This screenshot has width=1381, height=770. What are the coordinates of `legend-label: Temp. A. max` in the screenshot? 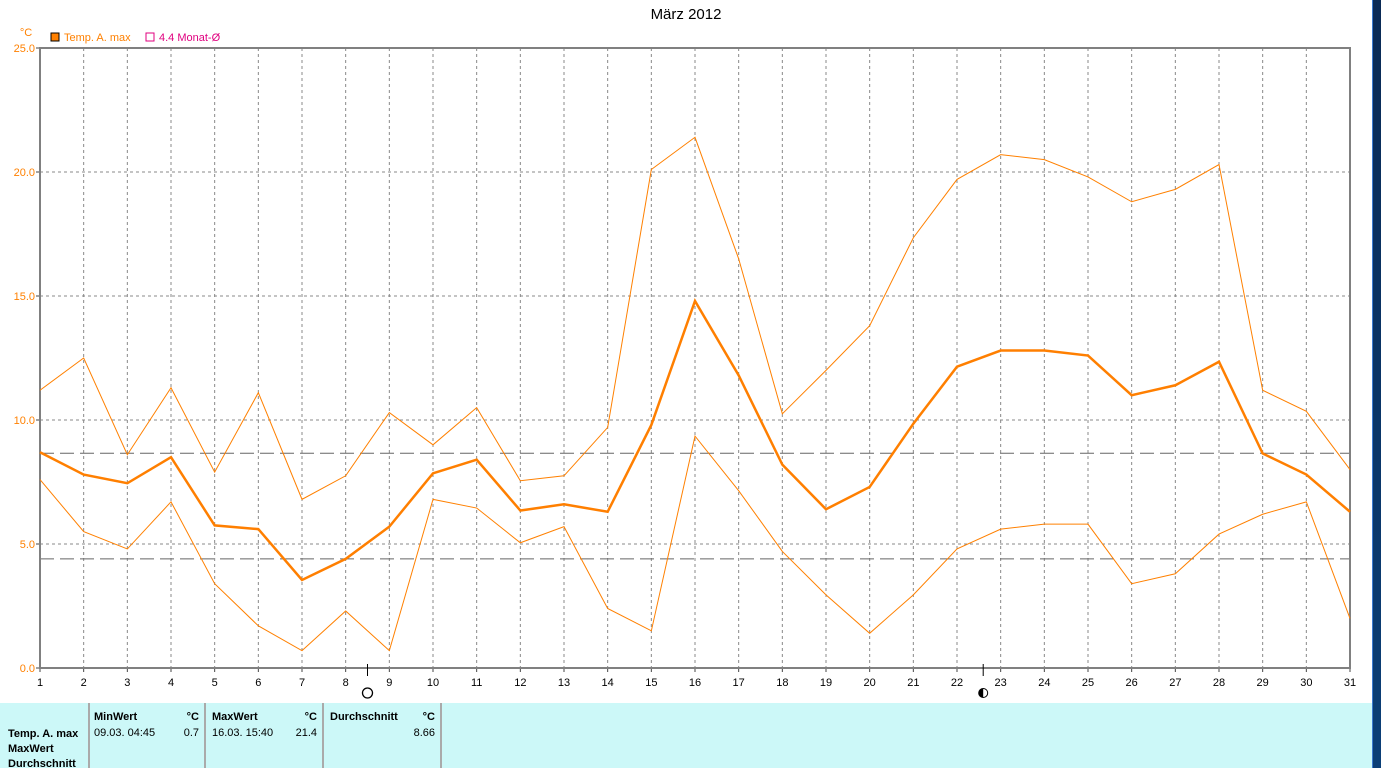 It's located at (97, 38).